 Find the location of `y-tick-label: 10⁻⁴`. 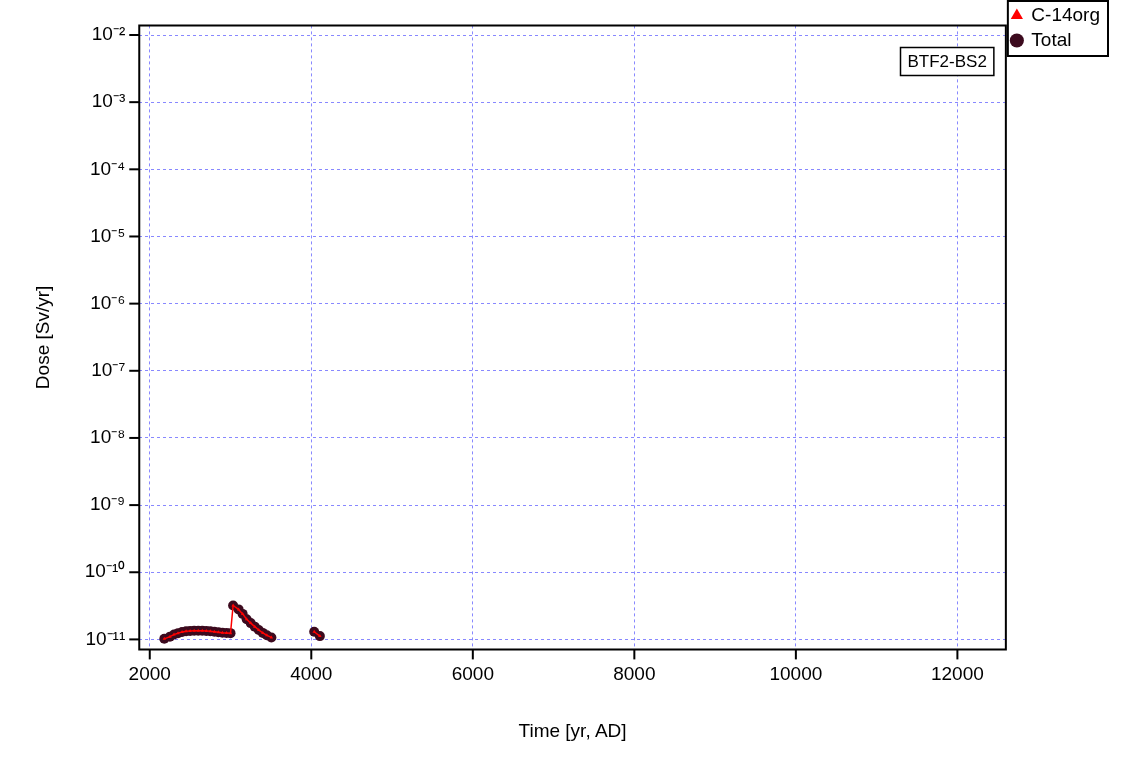

y-tick-label: 10⁻⁴ is located at coordinates (107, 168).